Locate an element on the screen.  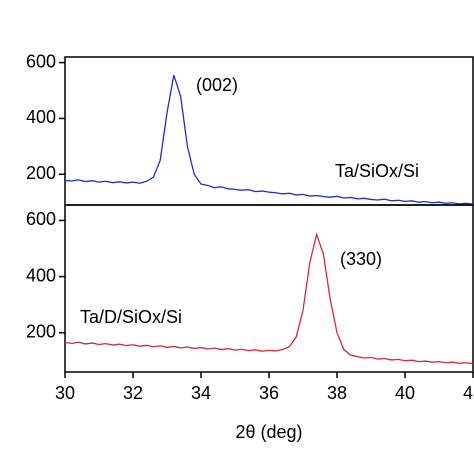
x-tick-label: 40 is located at coordinates (405, 393).